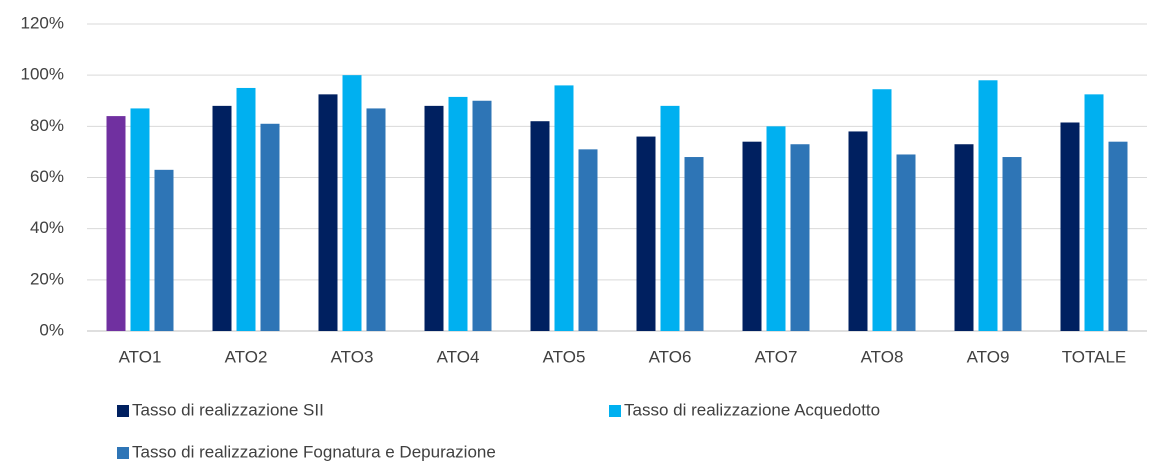 This screenshot has height=468, width=1169. I want to click on x-tick-label: ATO6, so click(670, 356).